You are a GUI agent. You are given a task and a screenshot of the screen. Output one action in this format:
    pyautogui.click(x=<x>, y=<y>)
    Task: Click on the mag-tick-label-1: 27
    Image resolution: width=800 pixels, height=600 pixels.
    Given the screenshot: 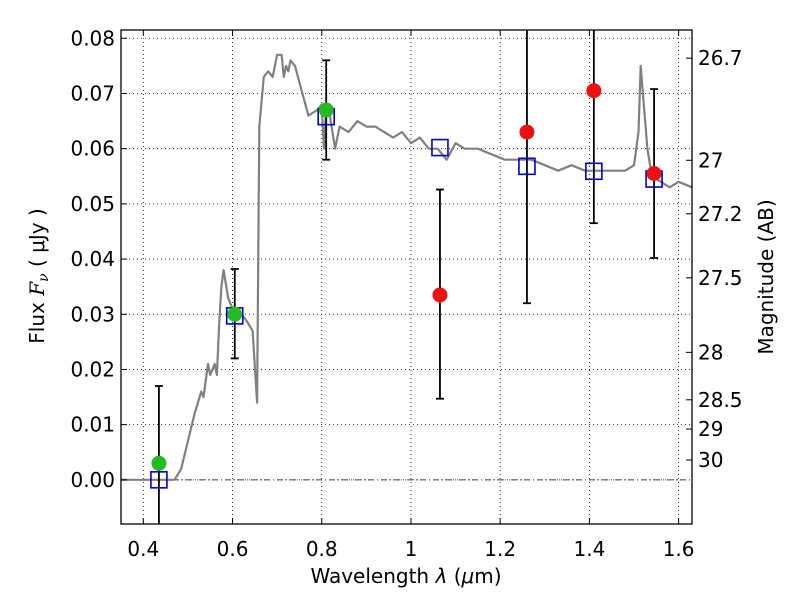 What is the action you would take?
    pyautogui.click(x=710, y=160)
    